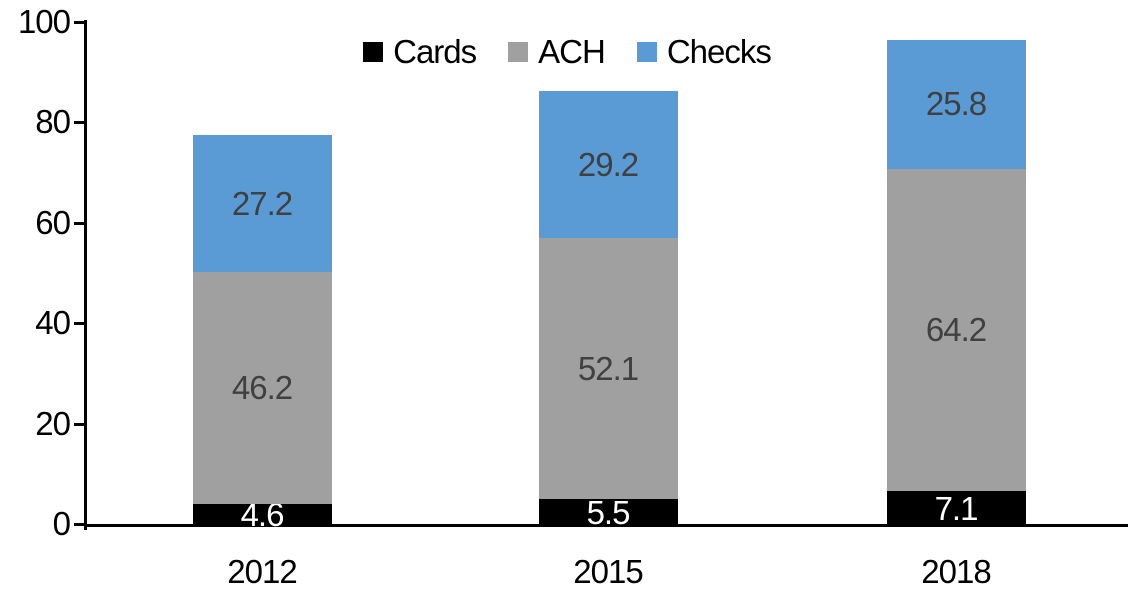  Describe the element at coordinates (719, 51) in the screenshot. I see `legend-label-checks: Checks` at that location.